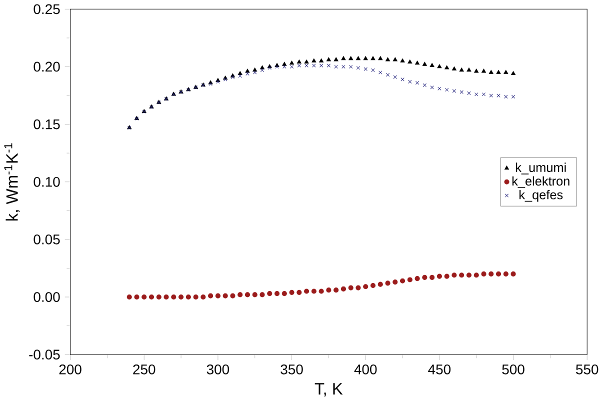 The height and width of the screenshot is (401, 603). Describe the element at coordinates (587, 369) in the screenshot. I see `x-tick-label: 550` at that location.